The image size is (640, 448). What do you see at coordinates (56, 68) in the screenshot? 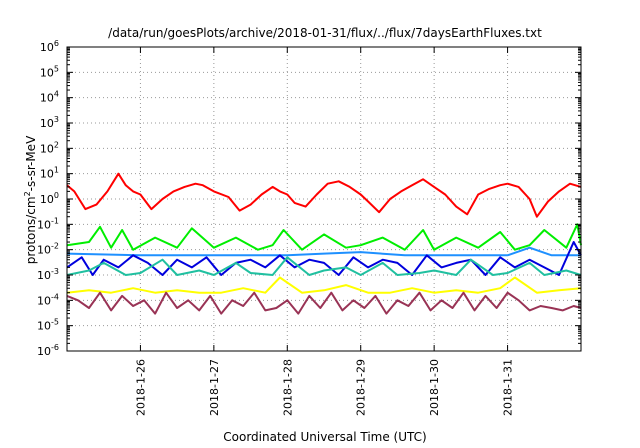
I see `y-tick-exponent: 5` at bounding box center [56, 68].